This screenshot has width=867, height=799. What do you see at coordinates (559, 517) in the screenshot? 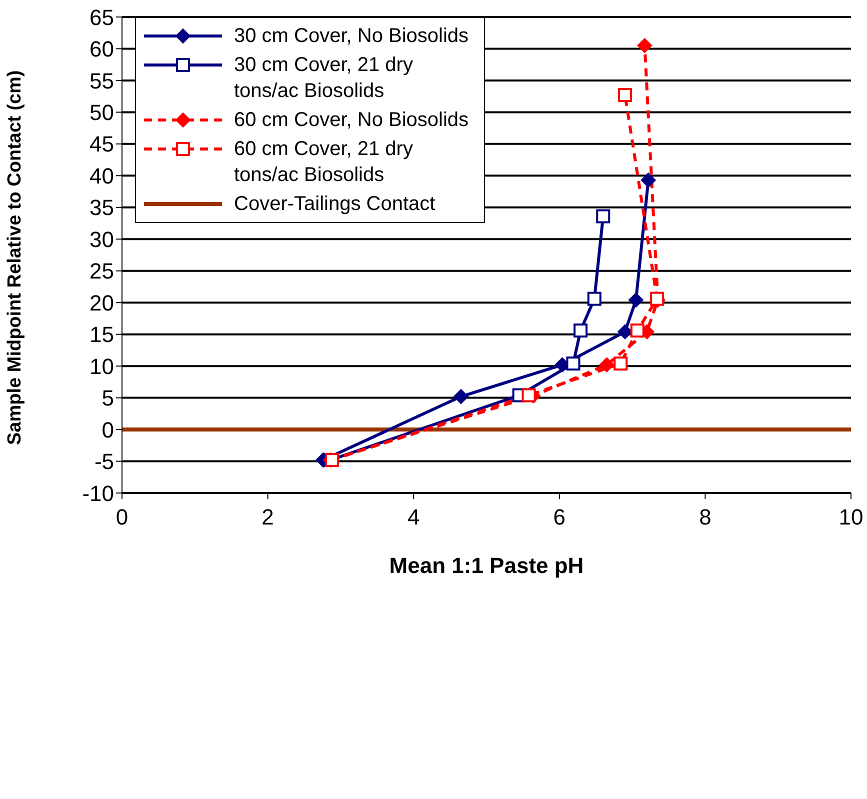
I see `x-tick-label: 6` at bounding box center [559, 517].